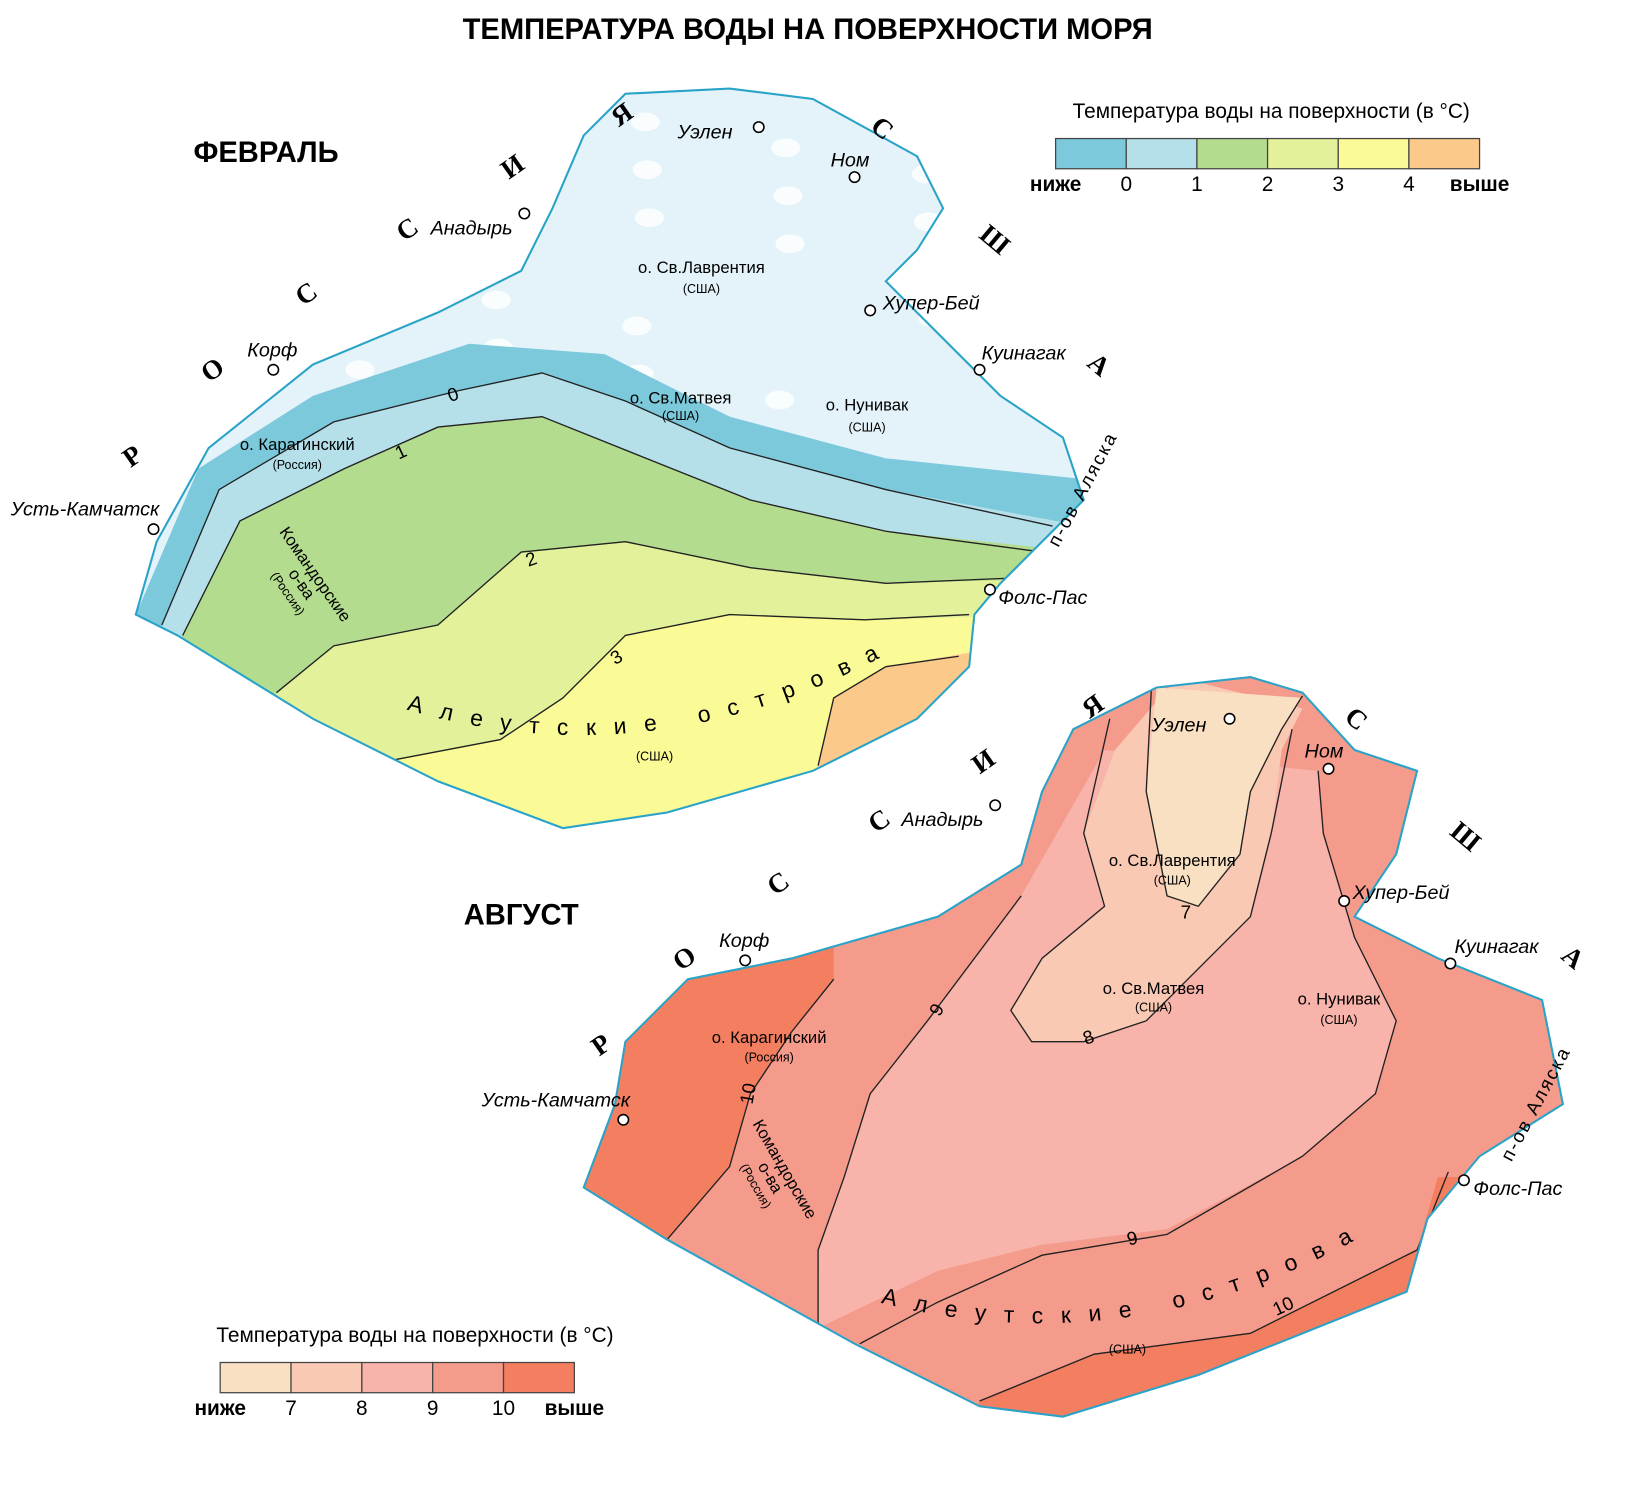 Image resolution: width=1631 pixels, height=1500 pixels. I want to click on country-letter: А, so click(1099, 365).